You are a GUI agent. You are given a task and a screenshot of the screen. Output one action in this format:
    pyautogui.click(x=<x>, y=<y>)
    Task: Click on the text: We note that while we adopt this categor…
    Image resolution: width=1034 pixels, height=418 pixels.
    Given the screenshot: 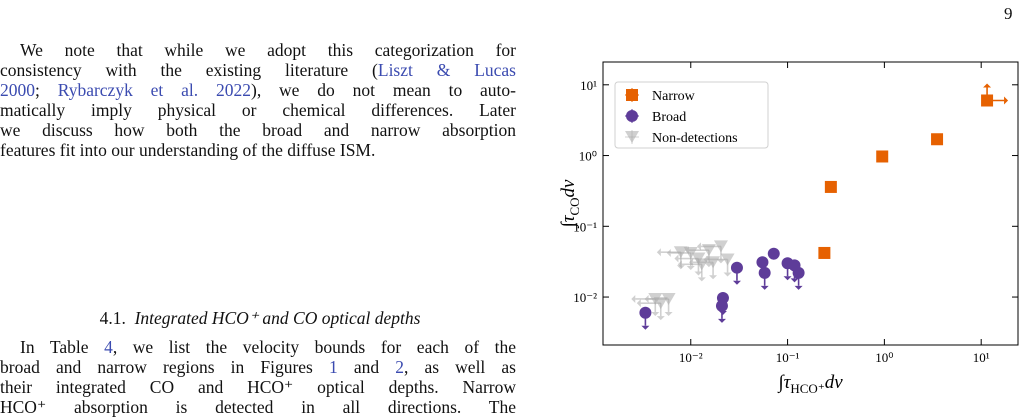 What is the action you would take?
    pyautogui.click(x=268, y=50)
    